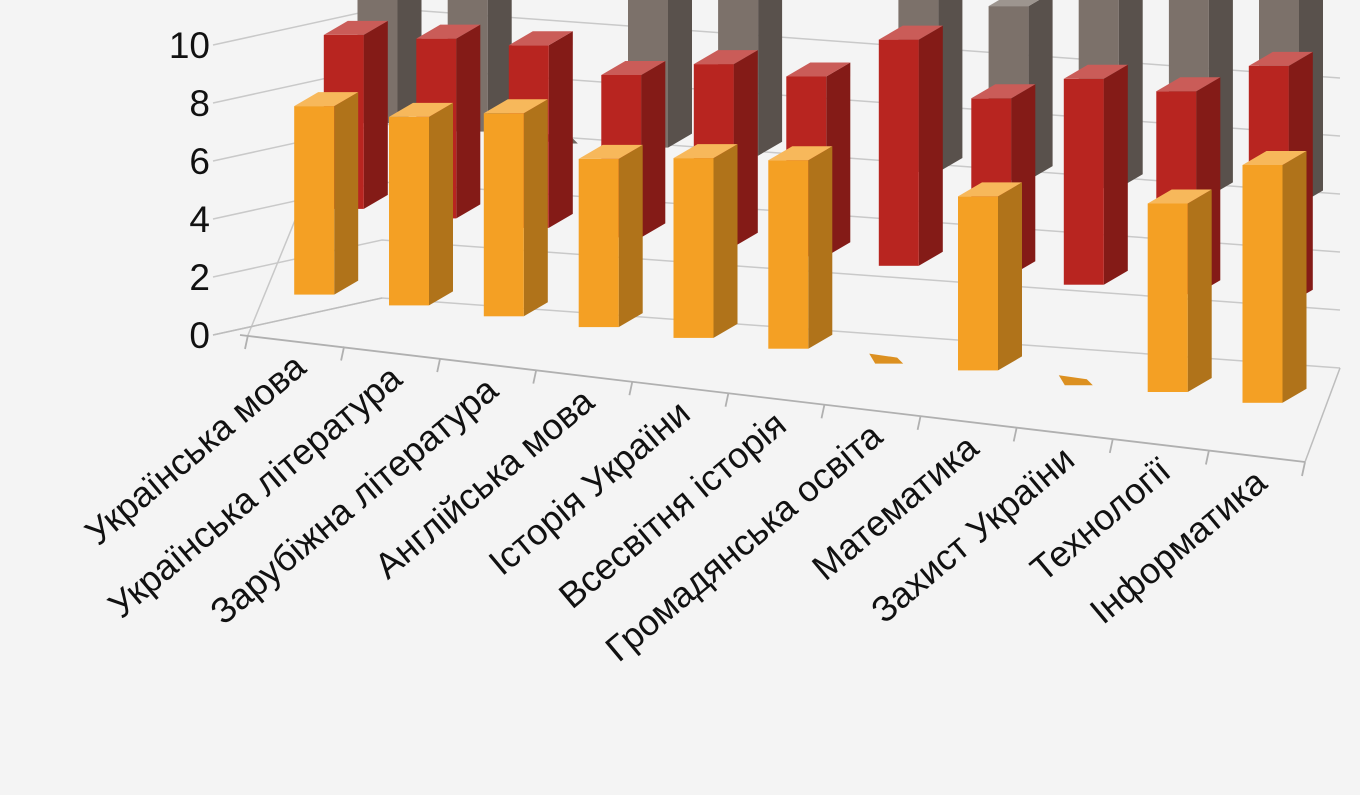  What do you see at coordinates (199, 103) in the screenshot?
I see `y-tick-label: 8` at bounding box center [199, 103].